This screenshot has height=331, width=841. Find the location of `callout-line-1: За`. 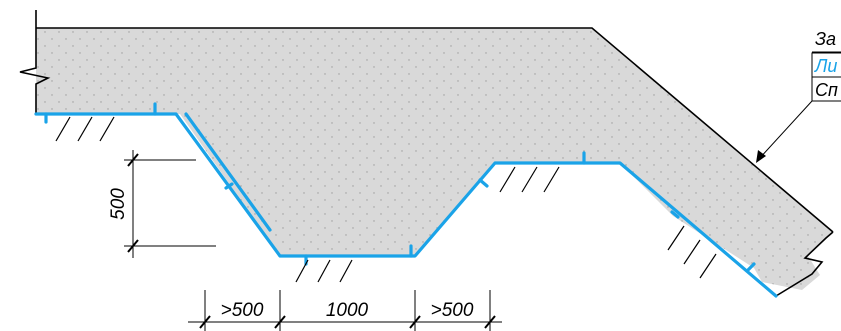

callout-line-1: За is located at coordinates (825, 39).